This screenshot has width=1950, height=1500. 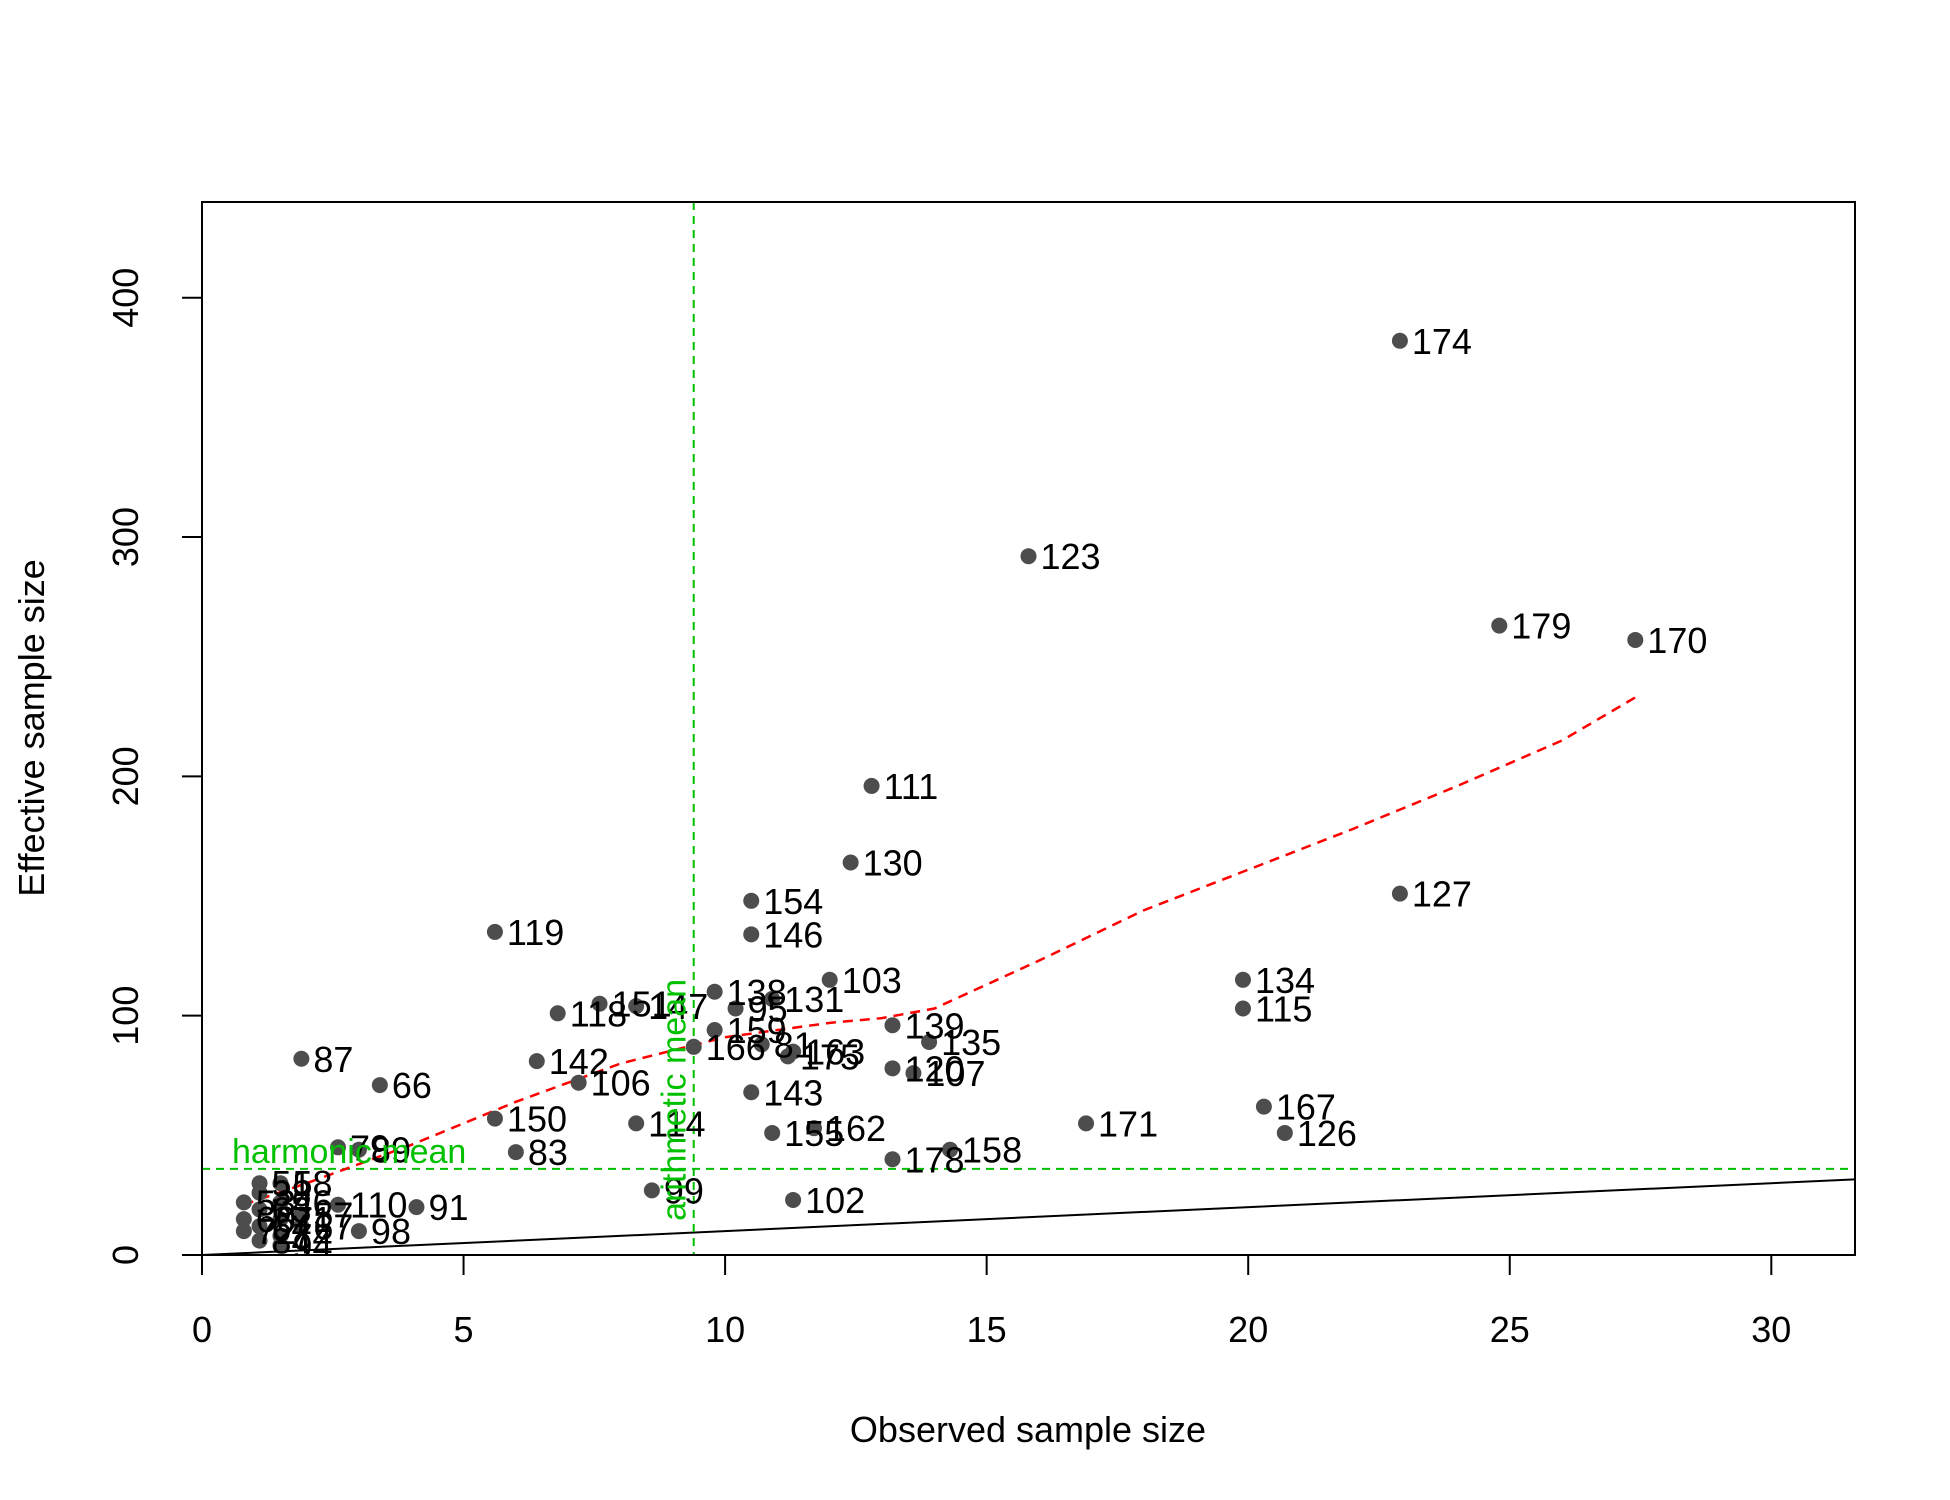 What do you see at coordinates (292, 1193) in the screenshot?
I see `point-label: 38` at bounding box center [292, 1193].